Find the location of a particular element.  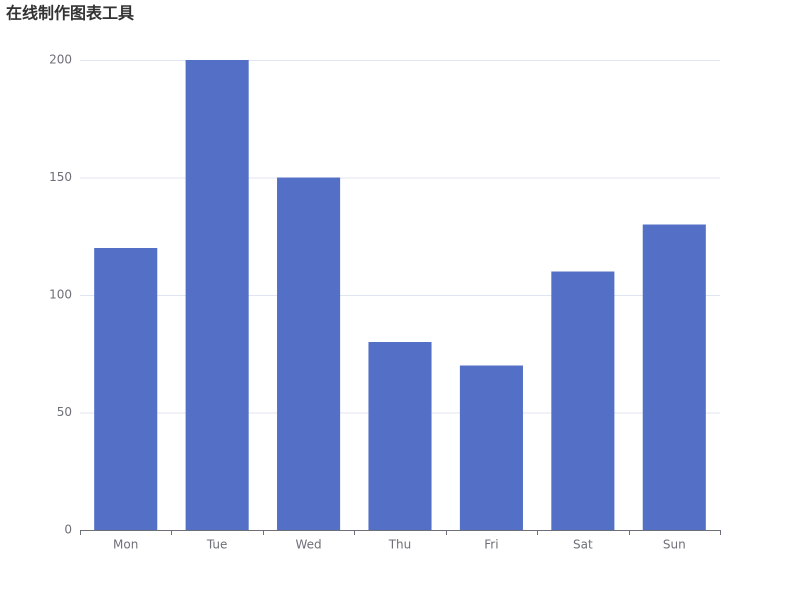

x-tick-label: Fri is located at coordinates (491, 545).